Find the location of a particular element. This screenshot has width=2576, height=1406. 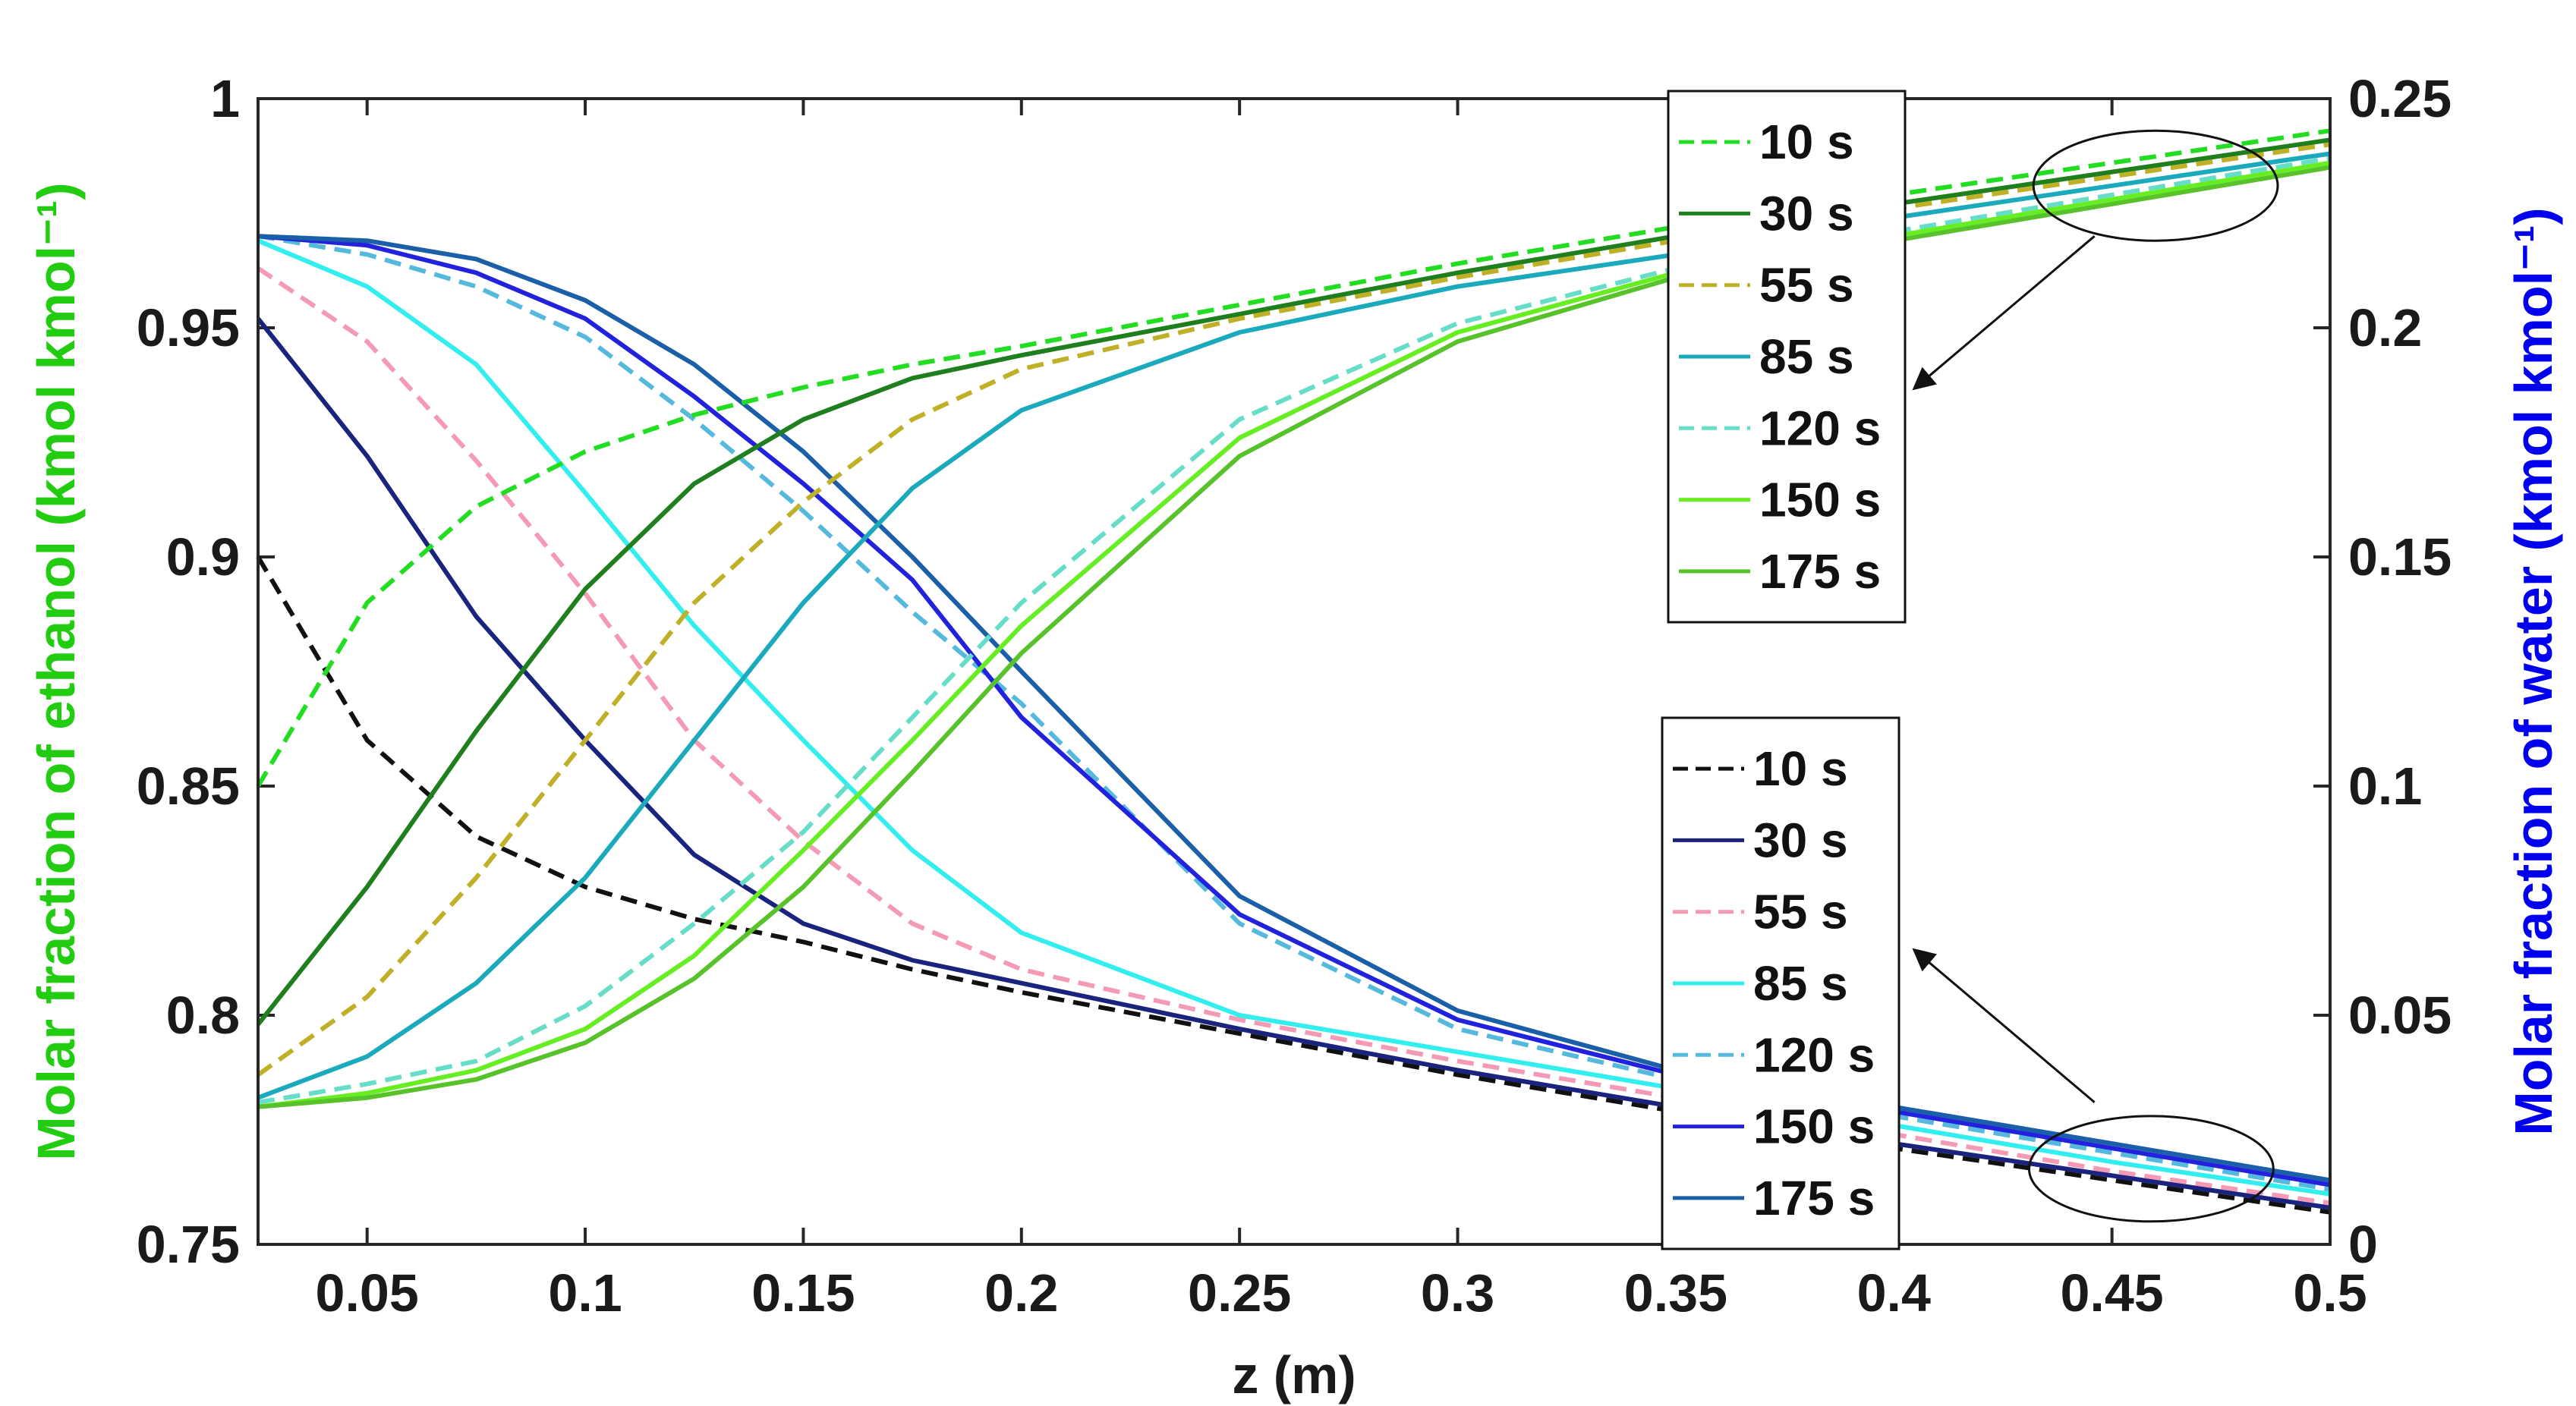

legend-ethanol: 10 s 30 s 55 s 85 s 120 s 150 s 175 s is located at coordinates (1787, 357).